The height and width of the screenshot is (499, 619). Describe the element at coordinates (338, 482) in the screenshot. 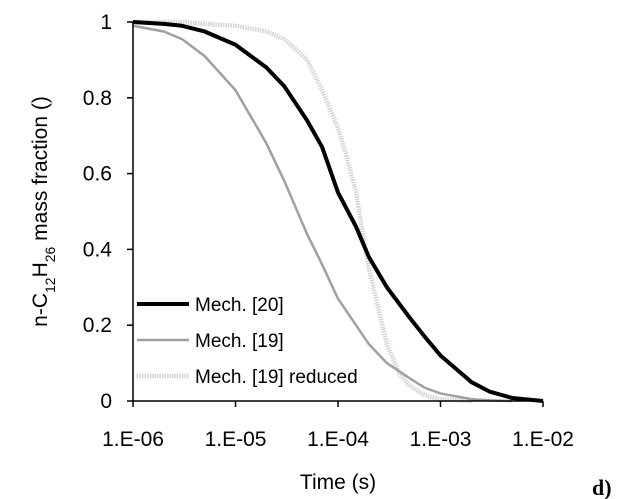

I see `x-axis-title: Time (s)` at that location.